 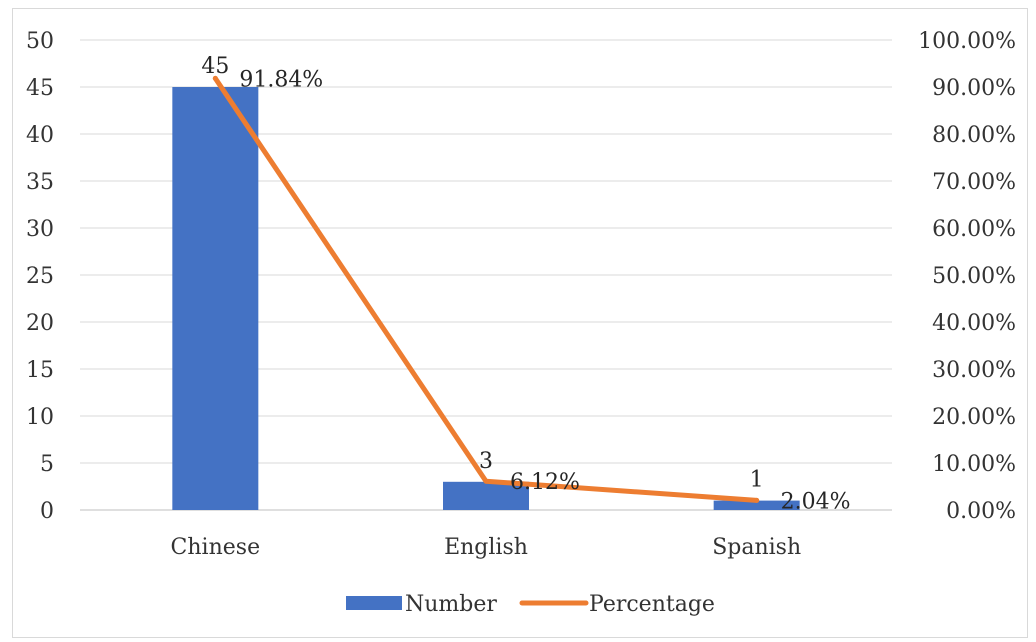 What do you see at coordinates (652, 604) in the screenshot?
I see `legend-label-percentage: Percentage` at bounding box center [652, 604].